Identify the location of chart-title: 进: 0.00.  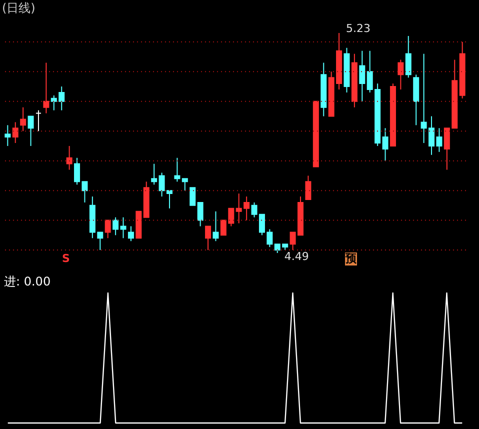
(27, 281).